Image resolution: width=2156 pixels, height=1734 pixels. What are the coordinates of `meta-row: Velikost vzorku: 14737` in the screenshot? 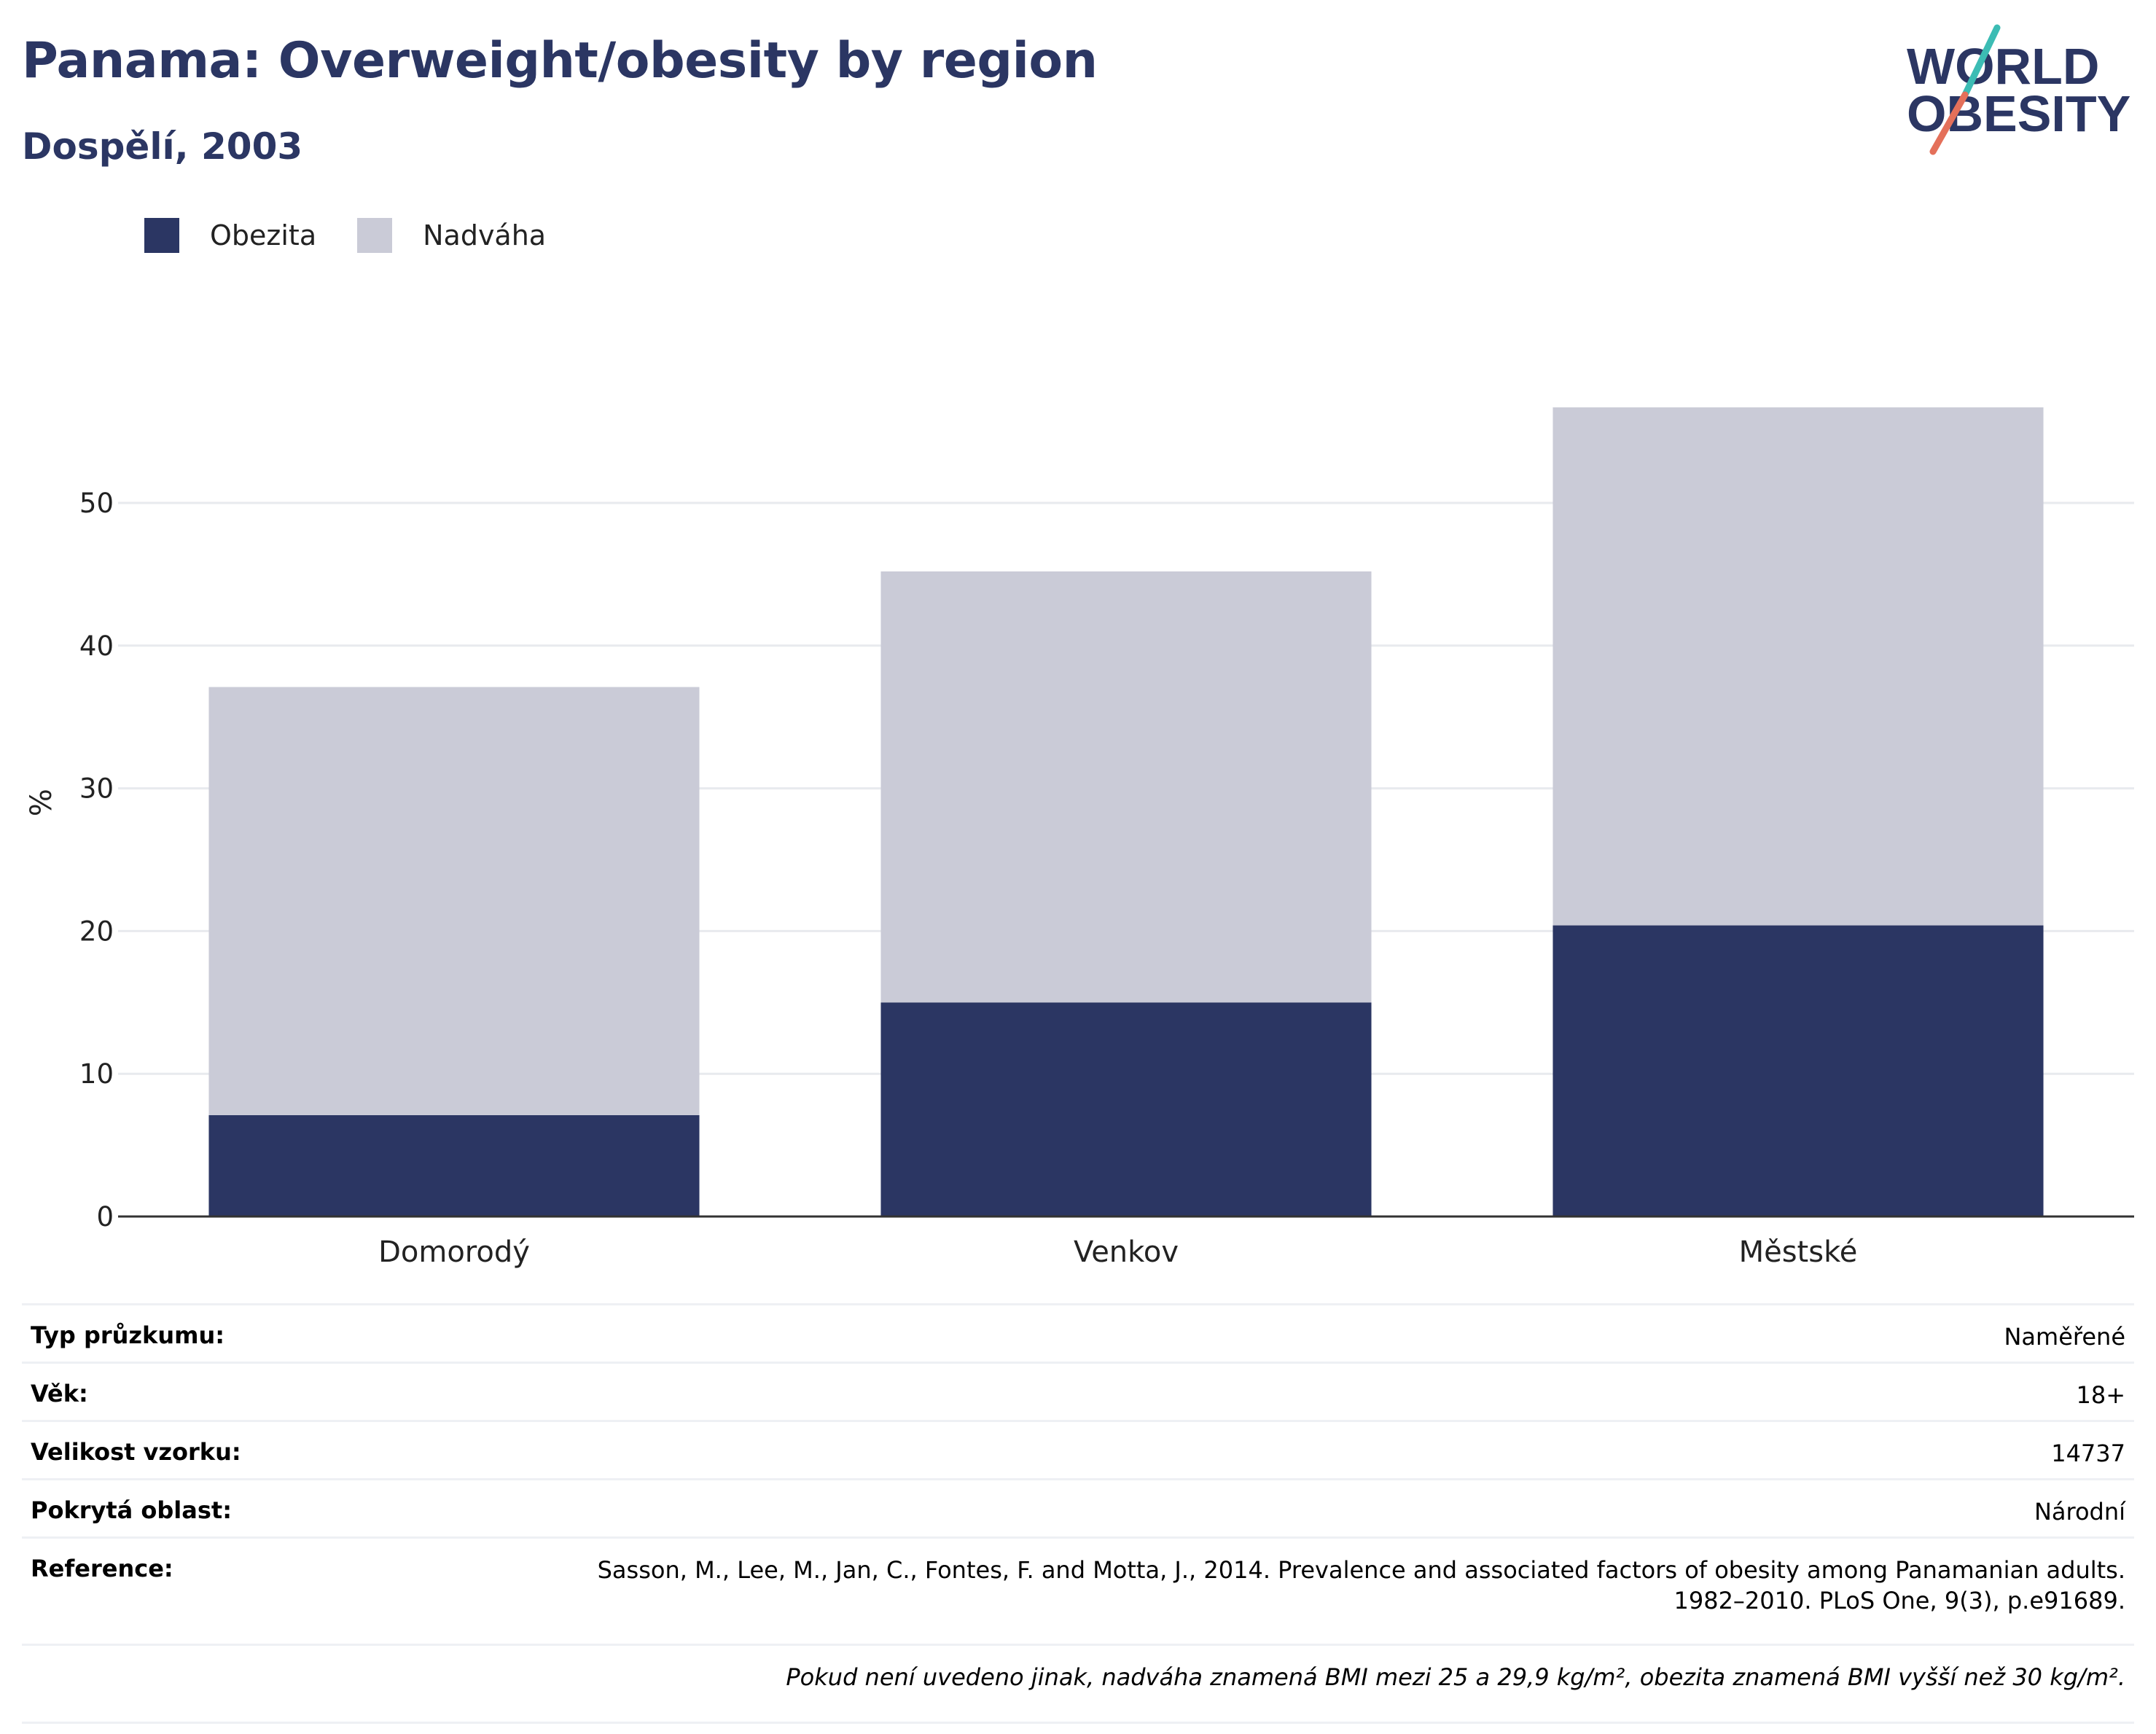 It's located at (1078, 1450).